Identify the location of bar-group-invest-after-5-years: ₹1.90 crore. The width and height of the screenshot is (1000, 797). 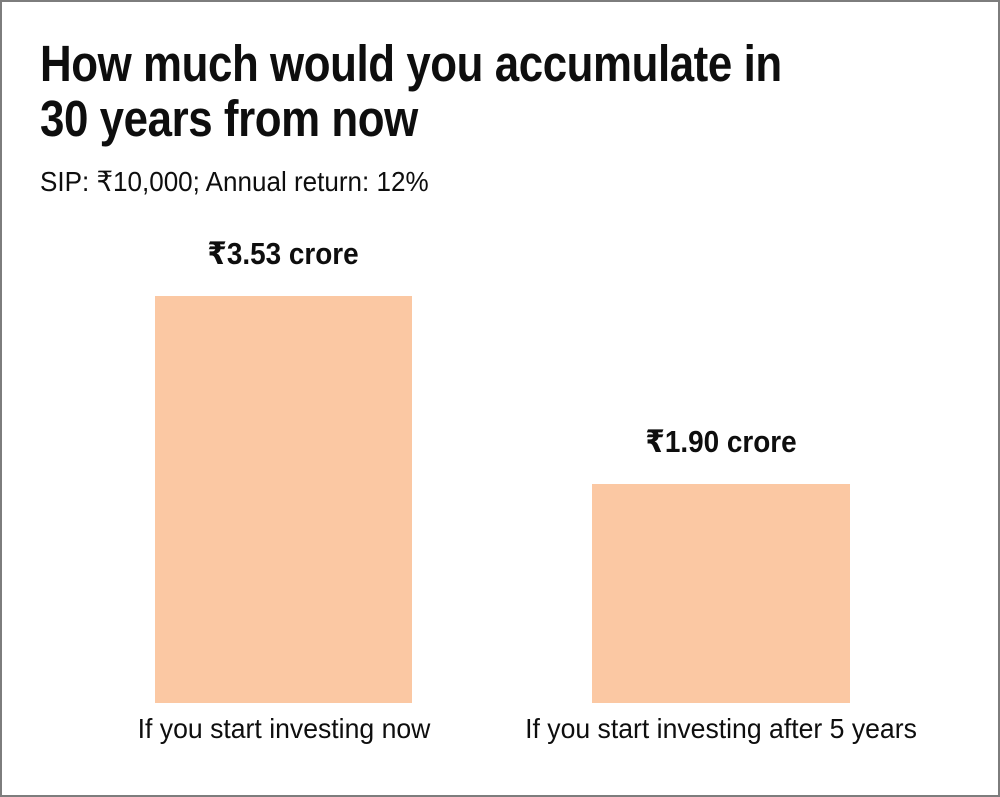
(721, 563).